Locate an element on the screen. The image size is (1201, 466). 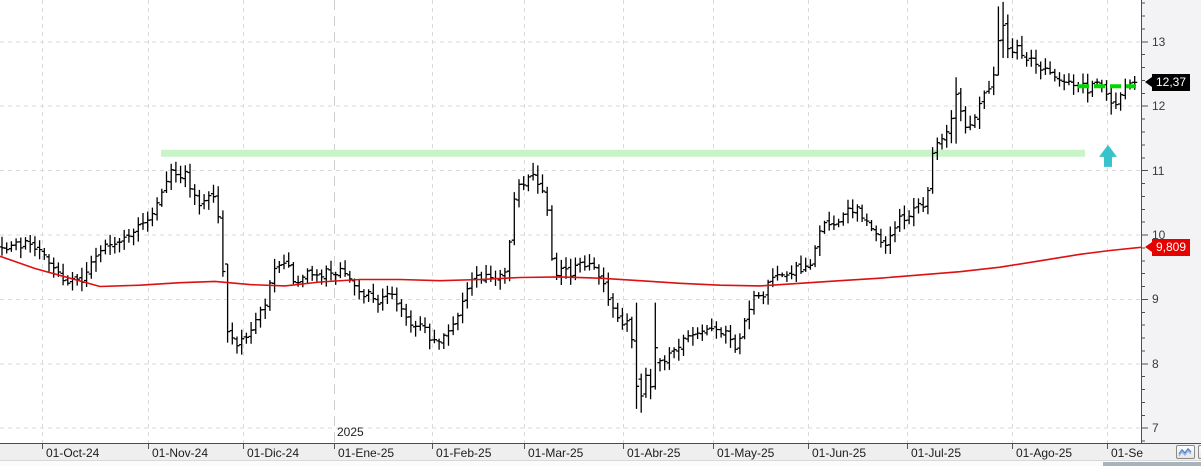
x-axis-label: 01-Jul-25 is located at coordinates (936, 453).